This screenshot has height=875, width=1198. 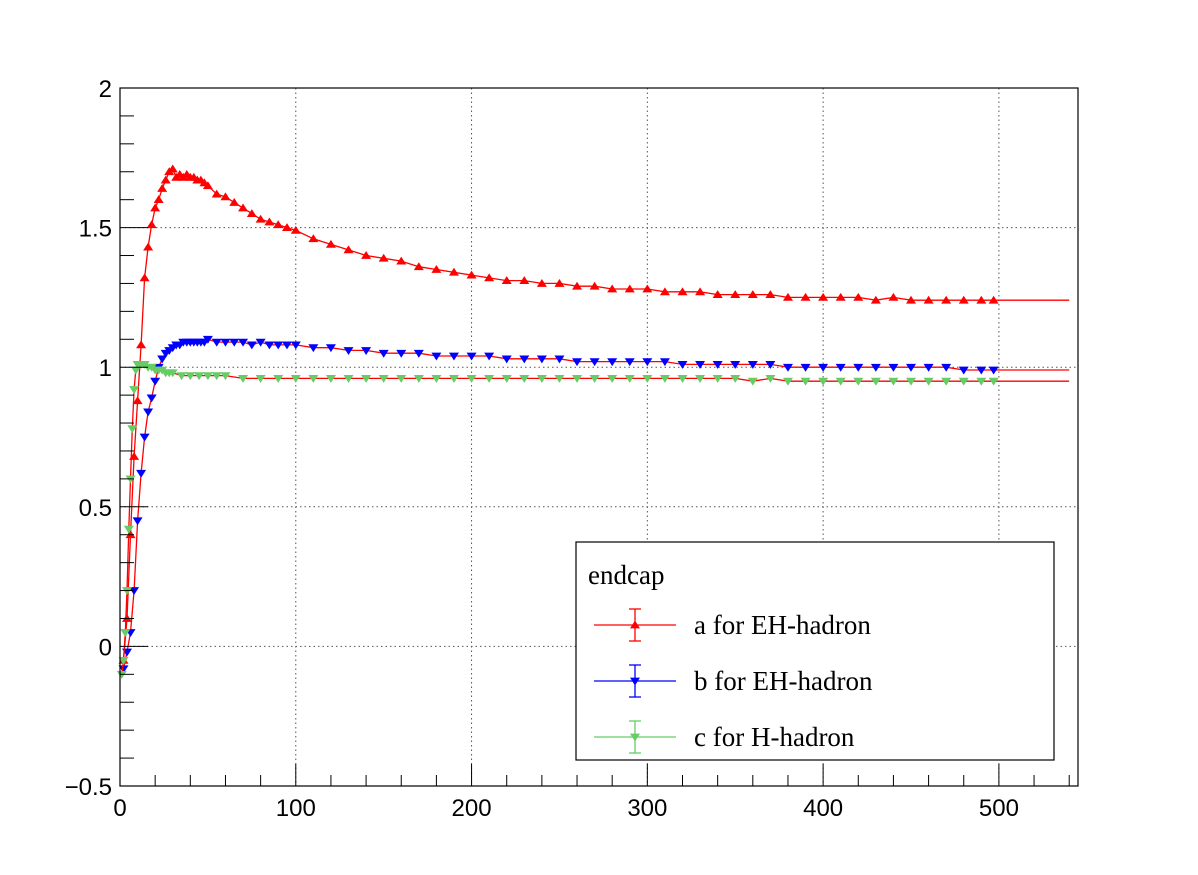 I want to click on legend-entry: c for H-hadron, so click(x=724, y=737).